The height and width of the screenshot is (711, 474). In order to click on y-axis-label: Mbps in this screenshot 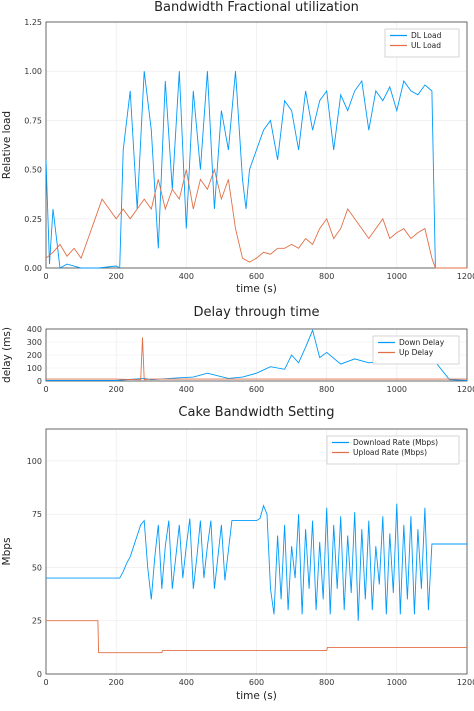, I will do `click(7, 552)`.